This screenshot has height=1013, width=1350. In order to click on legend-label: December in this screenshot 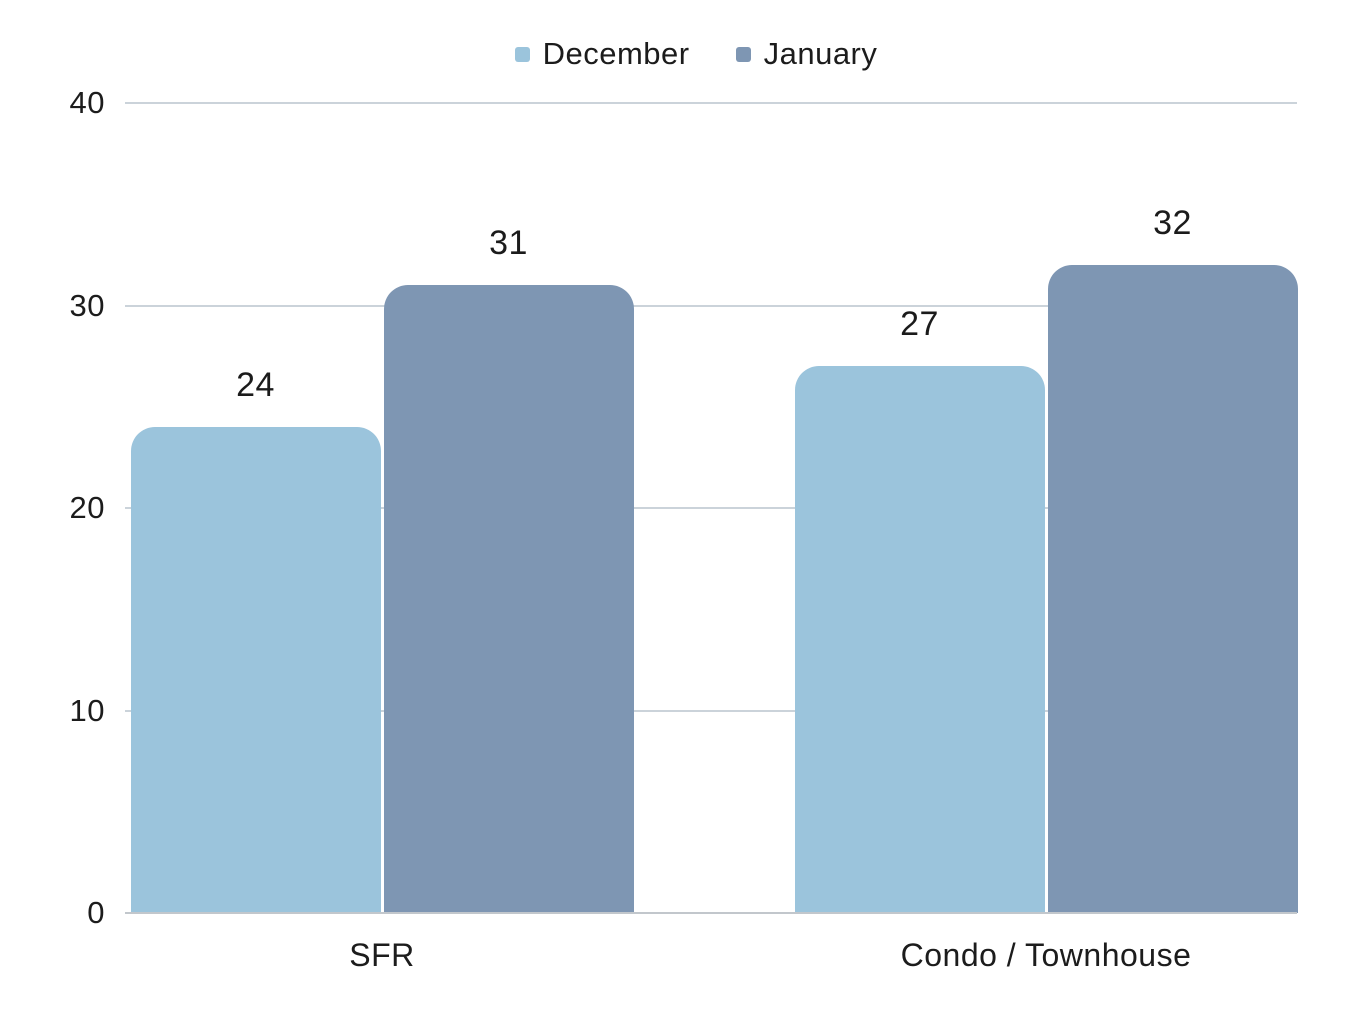, I will do `click(616, 53)`.